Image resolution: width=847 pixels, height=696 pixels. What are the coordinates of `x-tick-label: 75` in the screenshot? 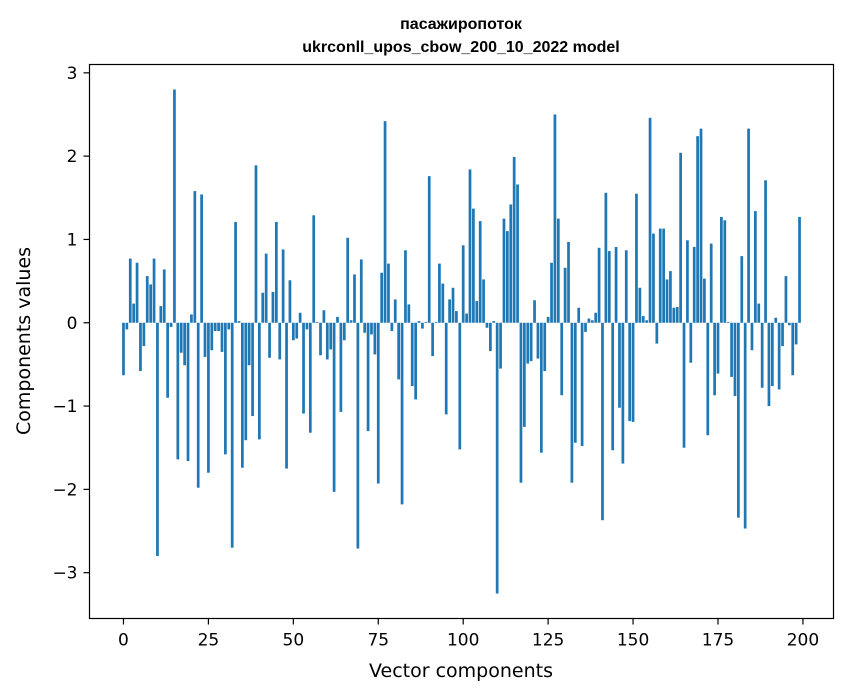 It's located at (378, 641).